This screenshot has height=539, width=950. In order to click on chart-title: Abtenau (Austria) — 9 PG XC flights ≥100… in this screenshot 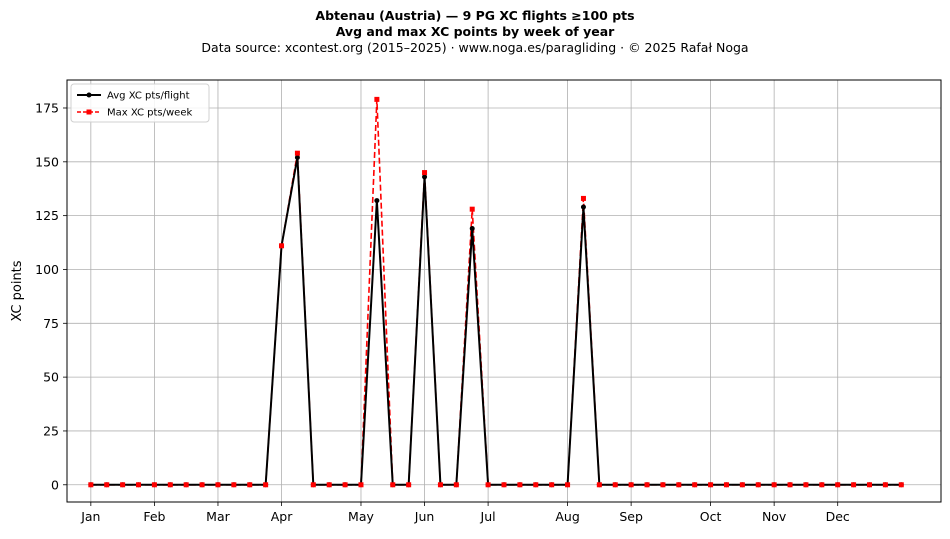, I will do `click(475, 15)`.